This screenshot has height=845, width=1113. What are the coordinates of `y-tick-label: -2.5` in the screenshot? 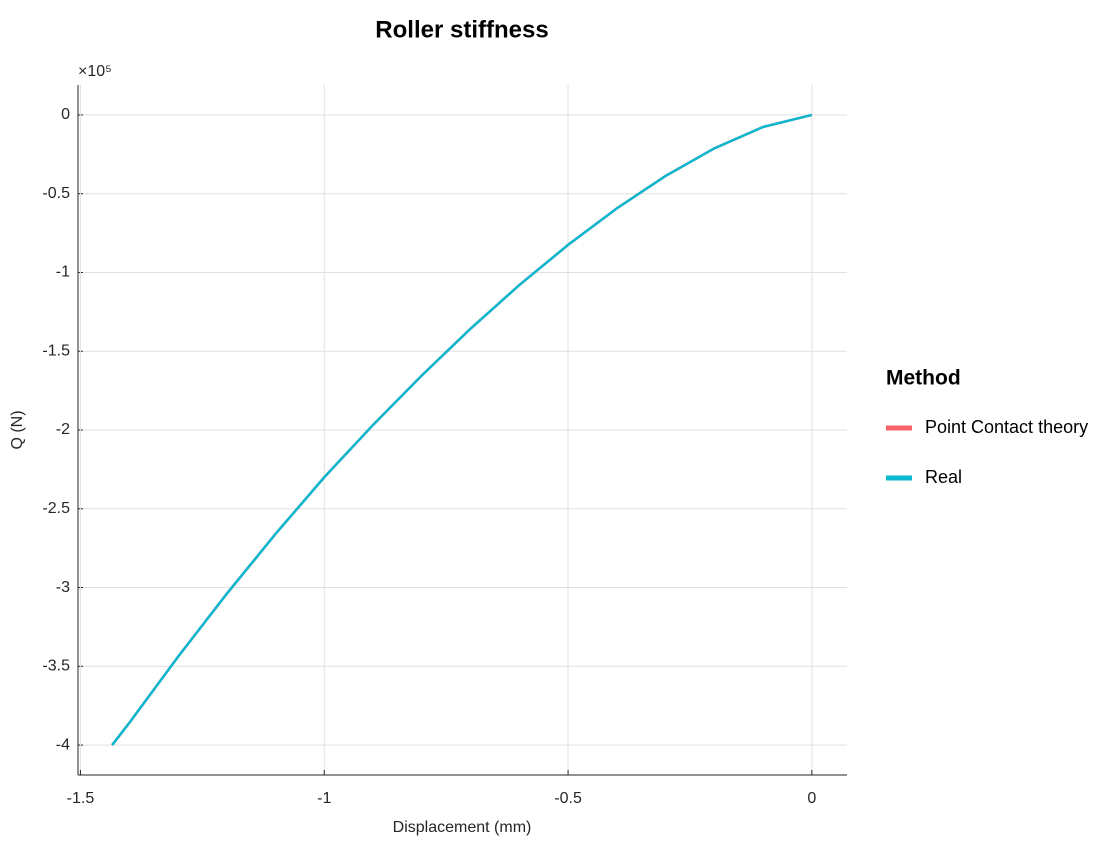 It's located at (56, 508).